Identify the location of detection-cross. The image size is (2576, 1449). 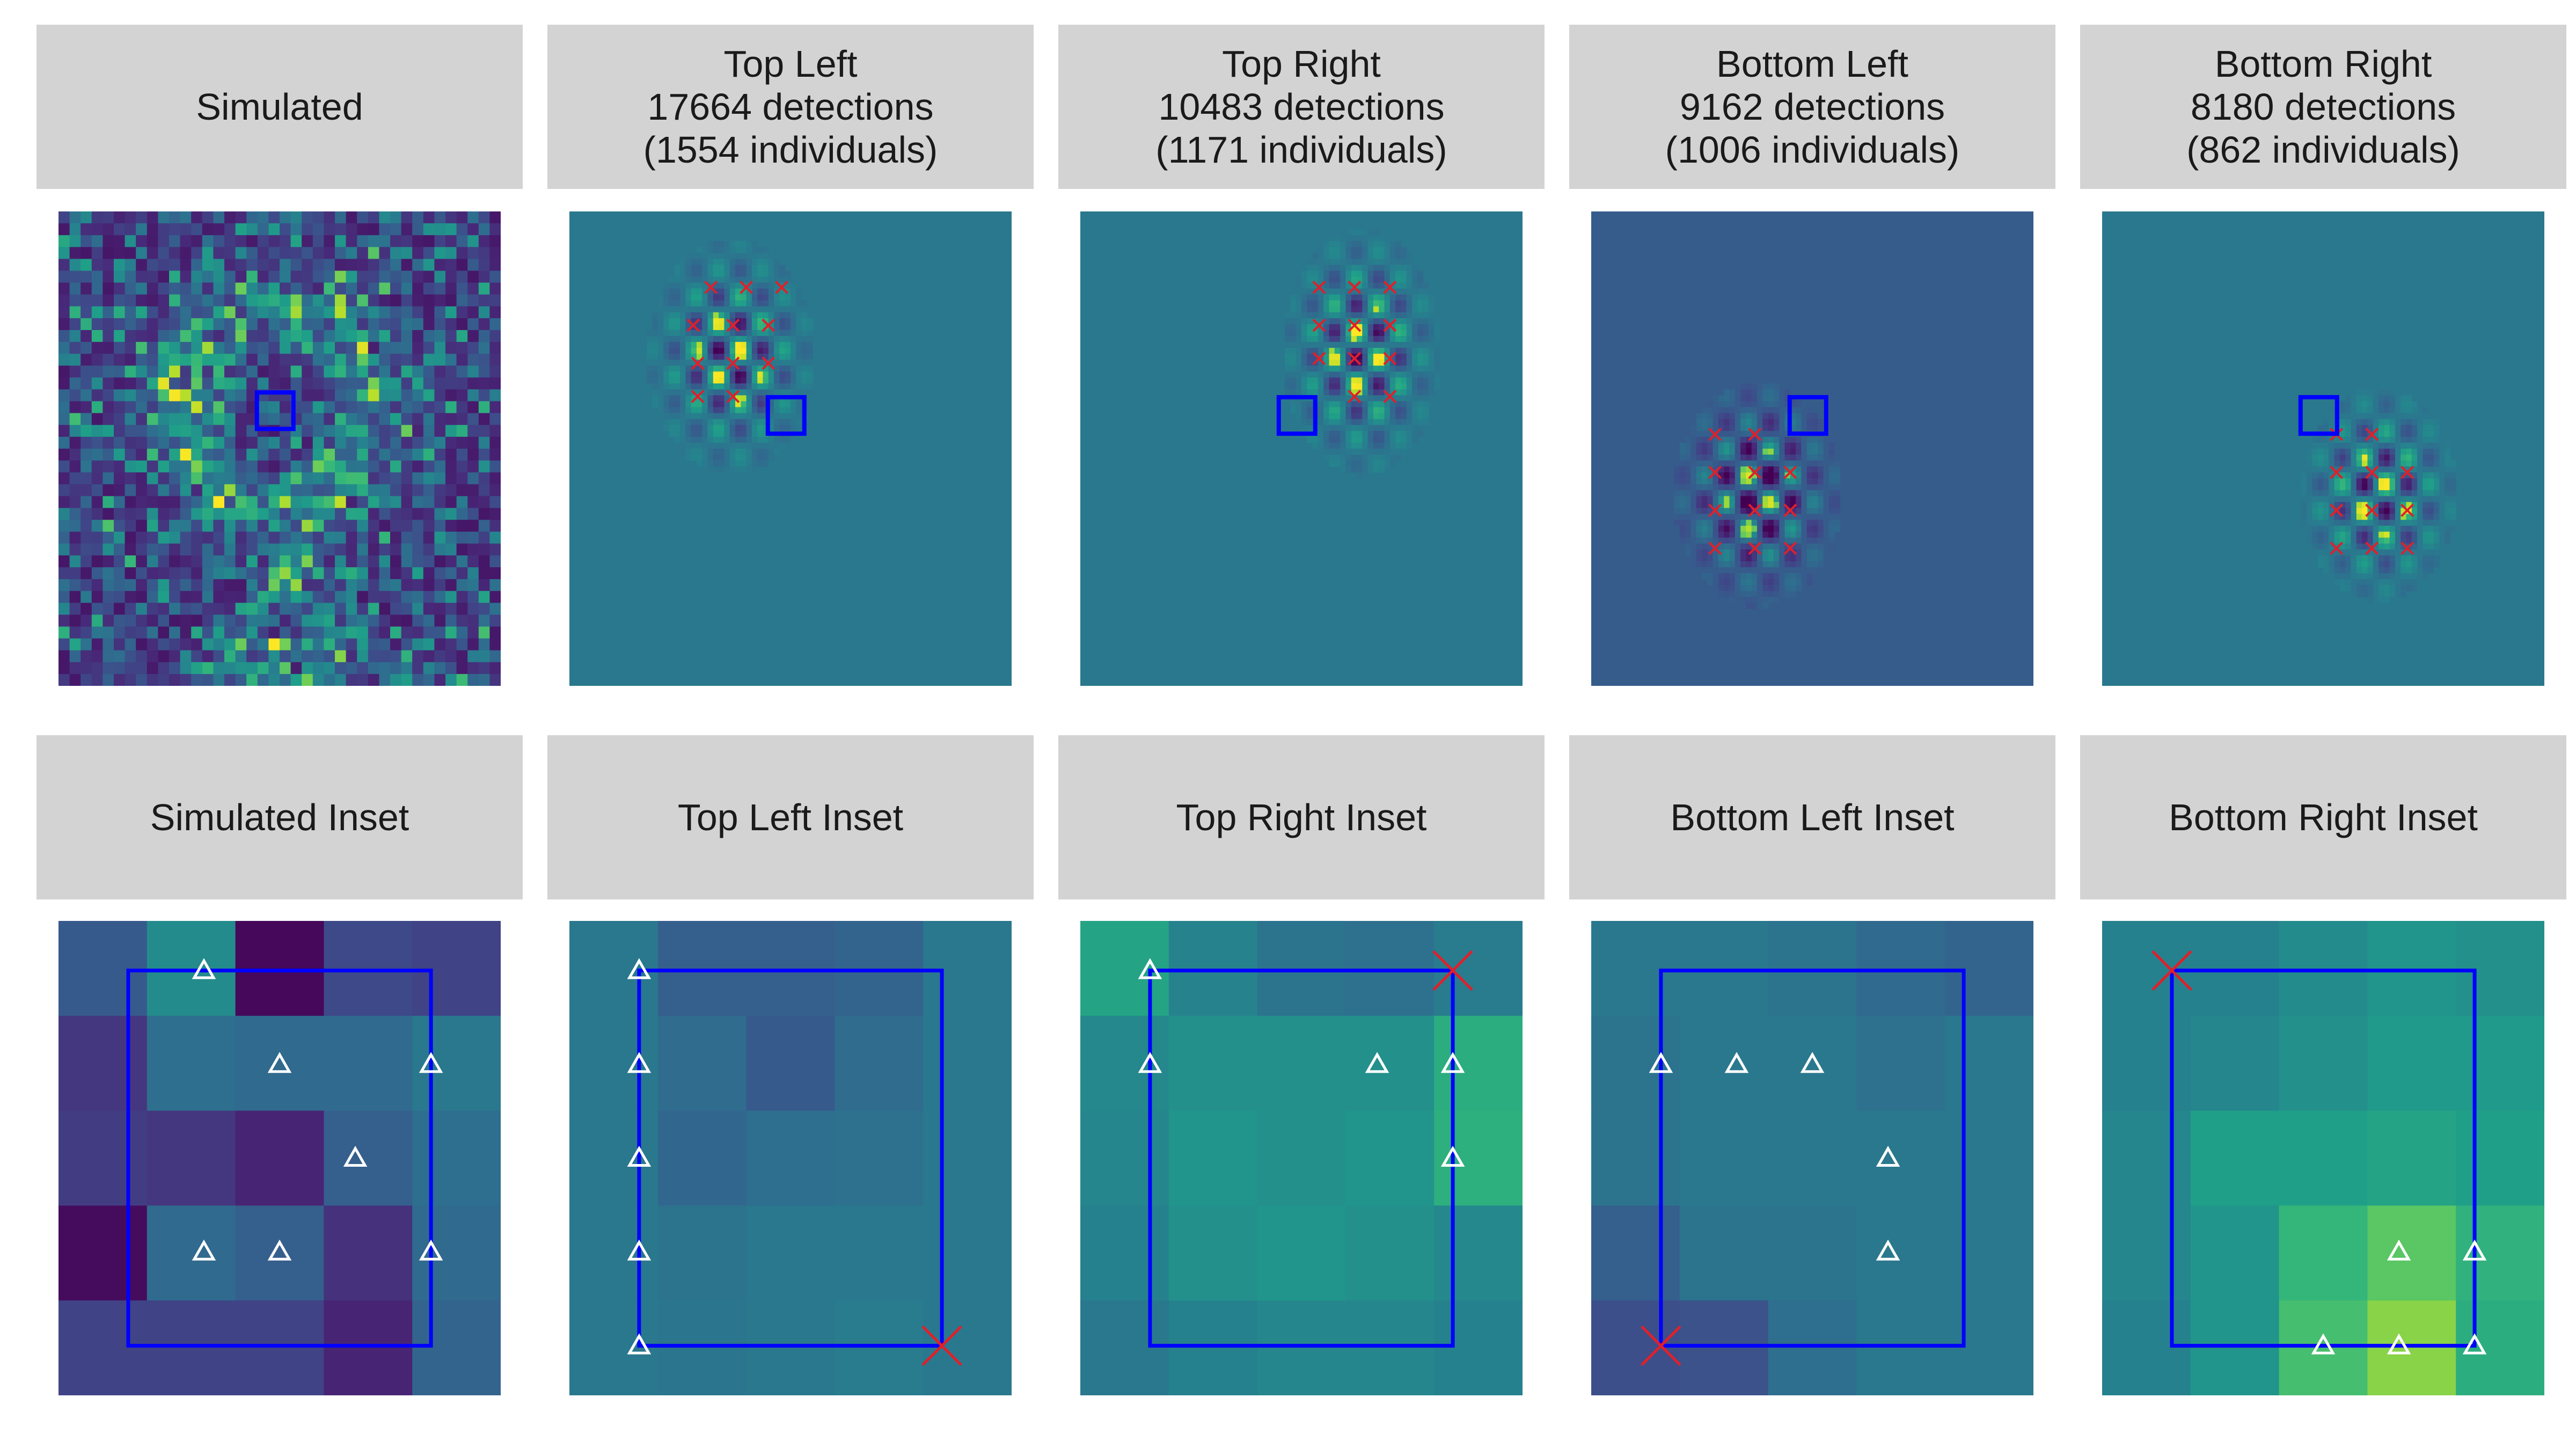
(1755, 510).